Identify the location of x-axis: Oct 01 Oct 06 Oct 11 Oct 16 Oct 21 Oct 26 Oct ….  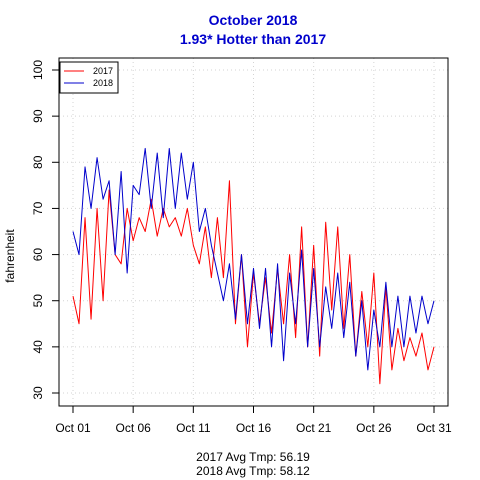
(253, 420).